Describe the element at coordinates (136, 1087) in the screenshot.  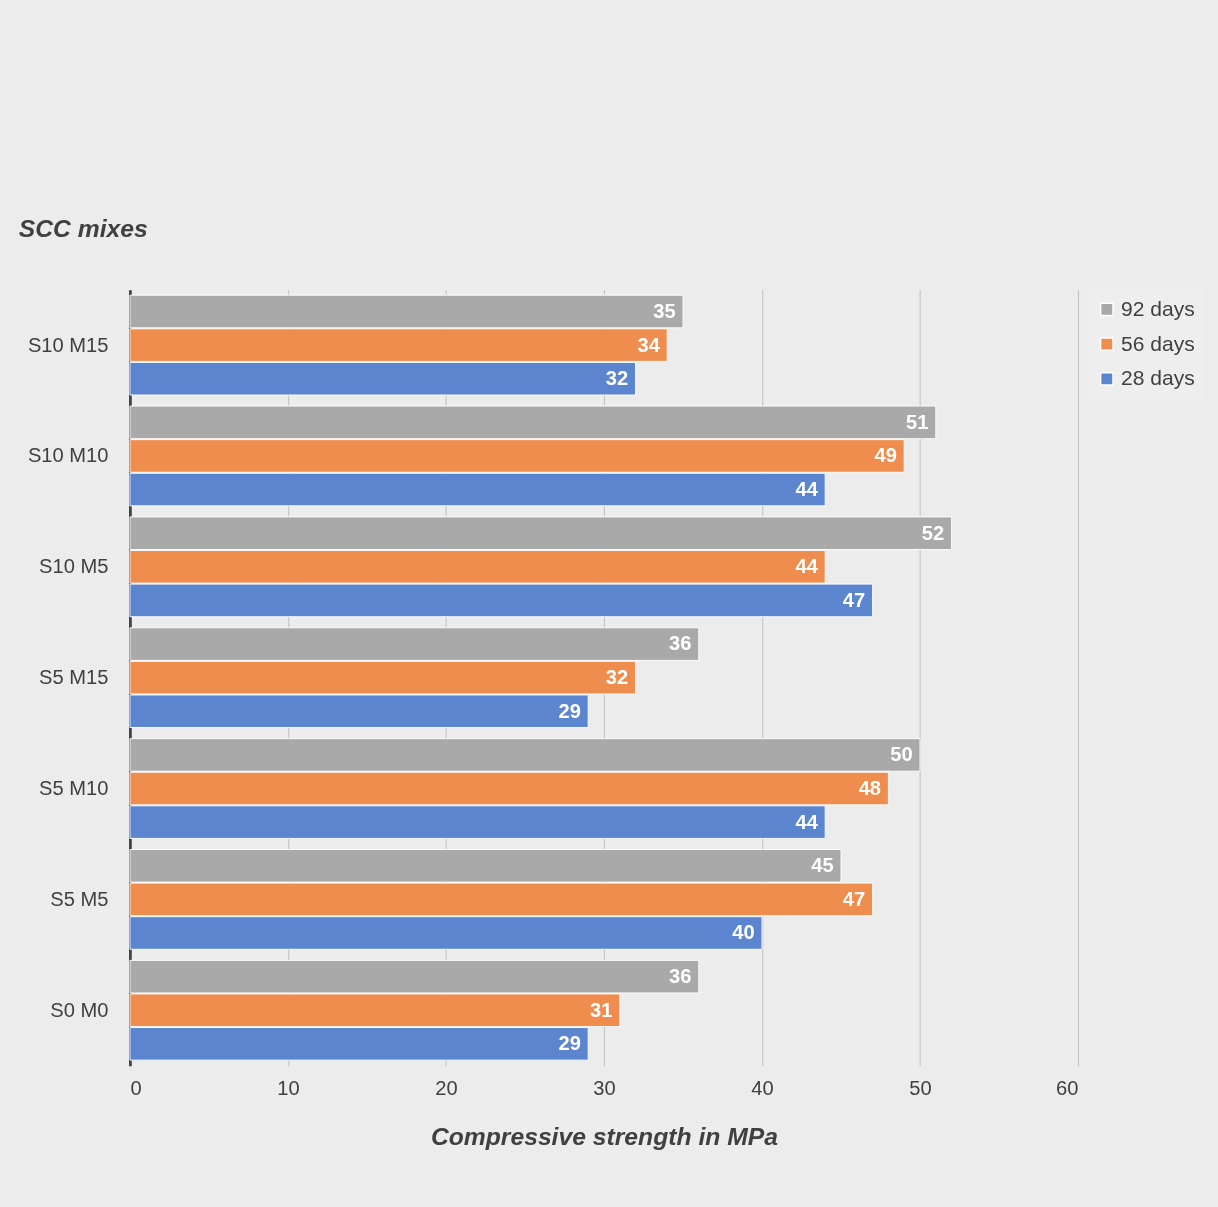
I see `x-tick-label: 0` at that location.